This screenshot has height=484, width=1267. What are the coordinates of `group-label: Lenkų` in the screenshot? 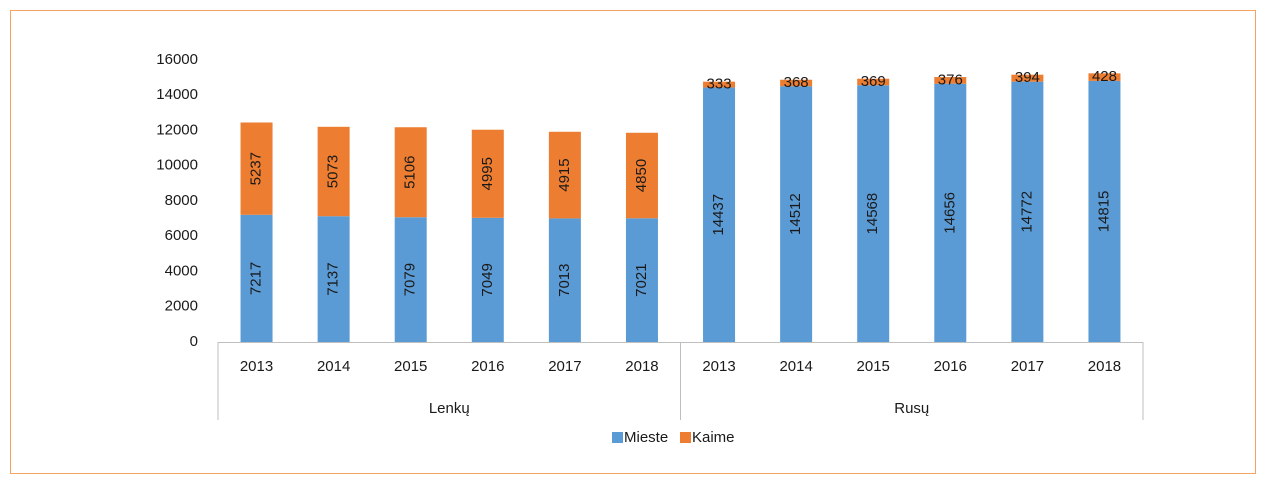 It's located at (449, 408).